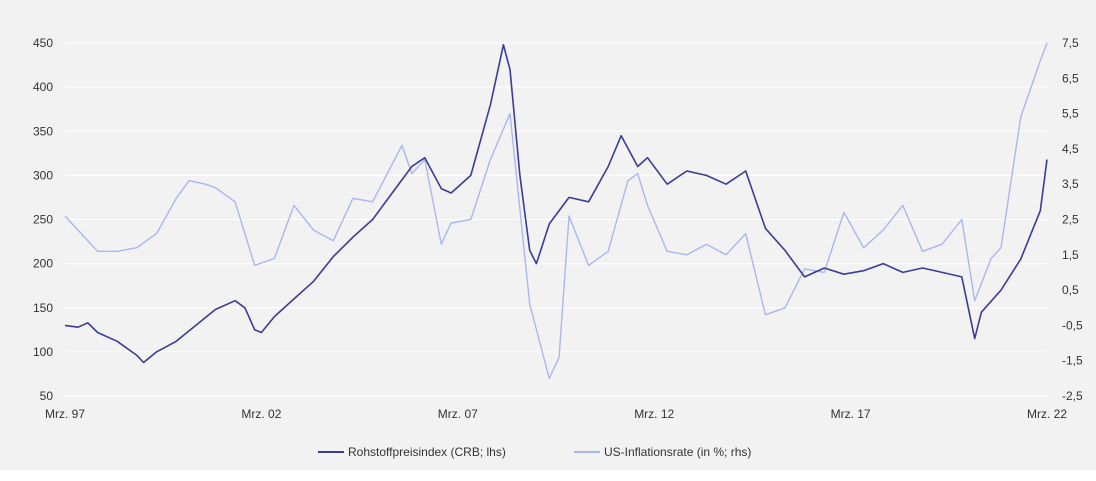 The height and width of the screenshot is (481, 1096). I want to click on left-tick-label: 250, so click(43, 220).